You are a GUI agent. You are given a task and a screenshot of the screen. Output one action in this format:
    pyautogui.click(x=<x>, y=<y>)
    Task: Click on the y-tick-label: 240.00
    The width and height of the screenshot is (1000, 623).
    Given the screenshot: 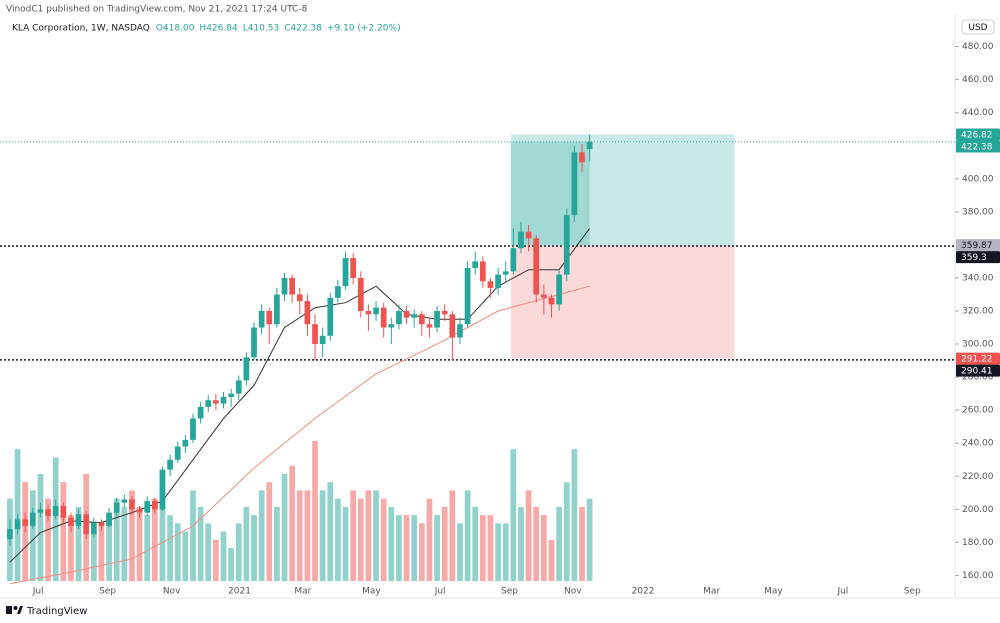 What is the action you would take?
    pyautogui.click(x=978, y=444)
    